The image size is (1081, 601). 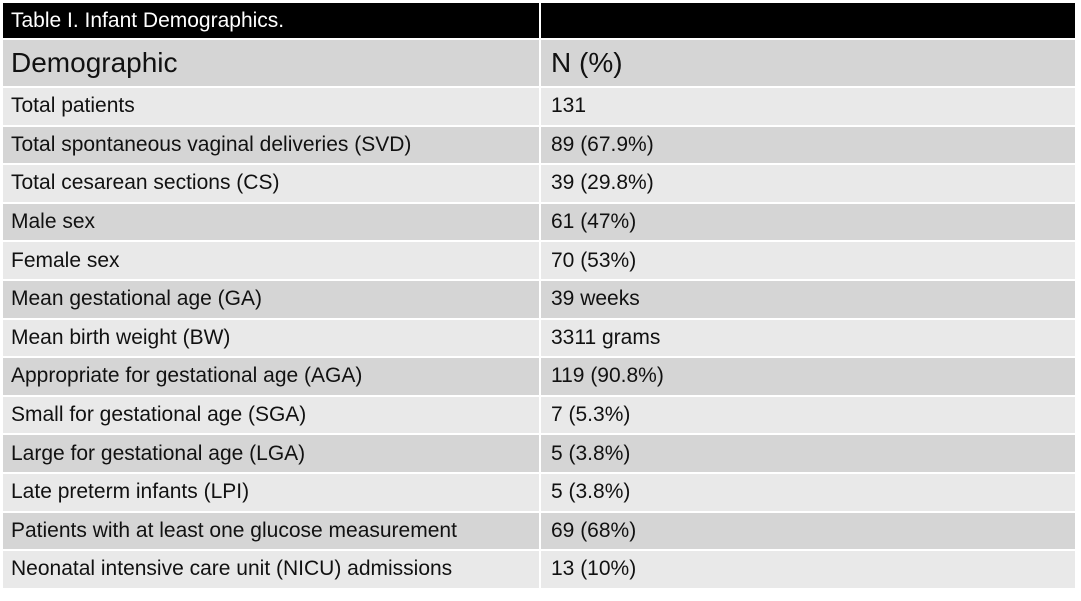 I want to click on row-label: Female sex, so click(x=272, y=261).